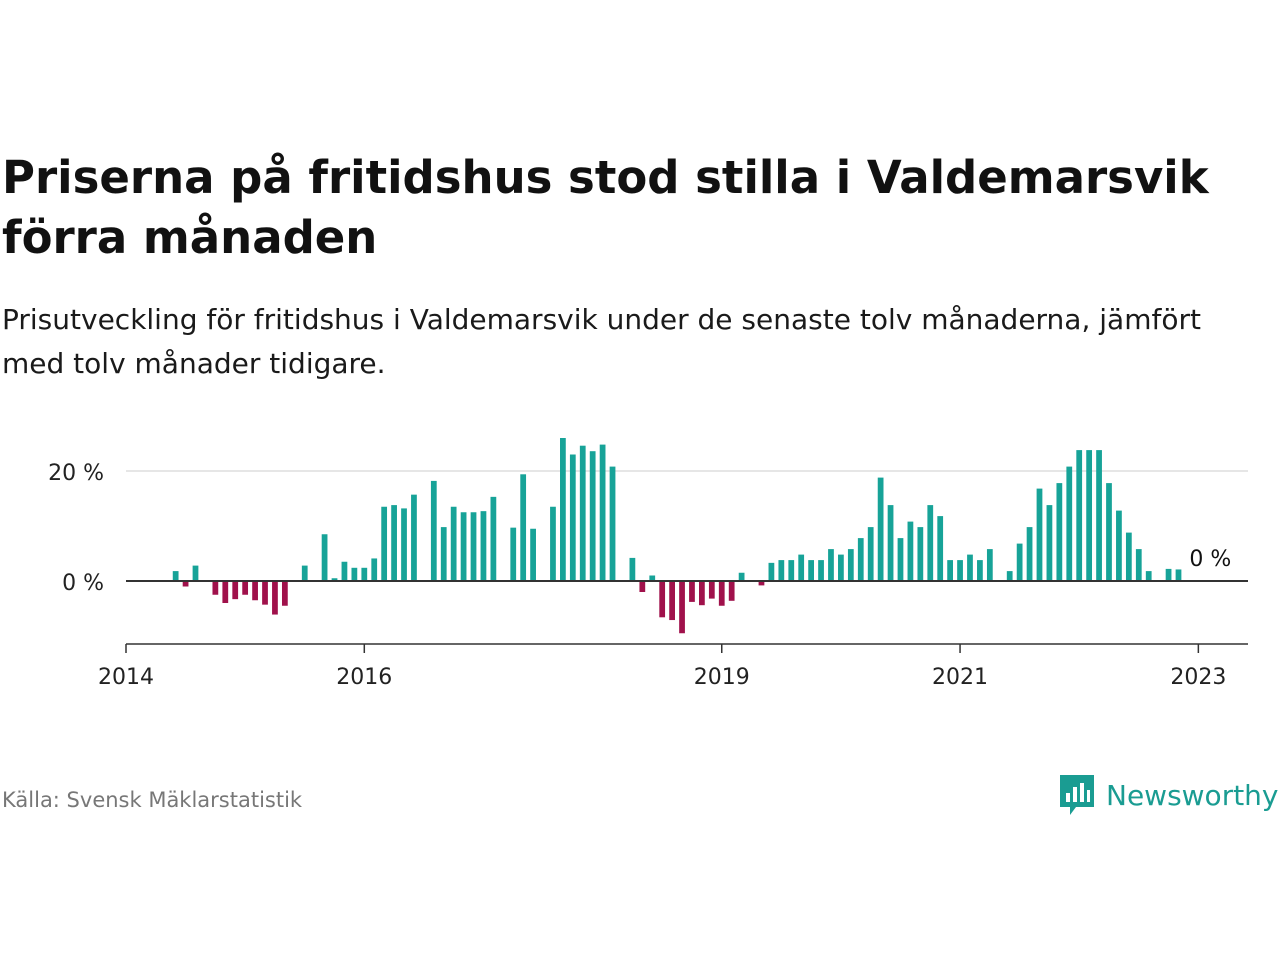 The width and height of the screenshot is (1280, 960). What do you see at coordinates (364, 677) in the screenshot?
I see `x-tick-label: 2016` at bounding box center [364, 677].